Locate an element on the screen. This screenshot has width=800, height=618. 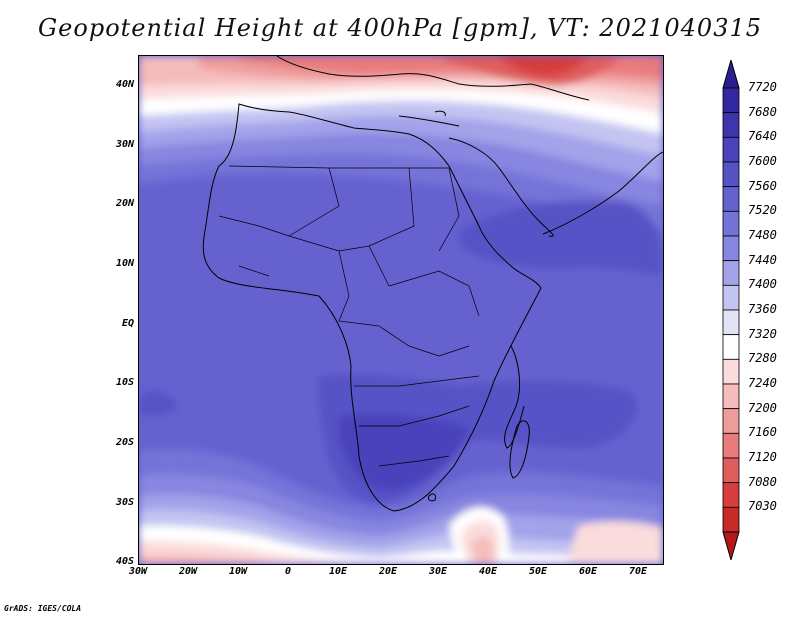
lat-label-eq: EQ is located at coordinates (127, 323).